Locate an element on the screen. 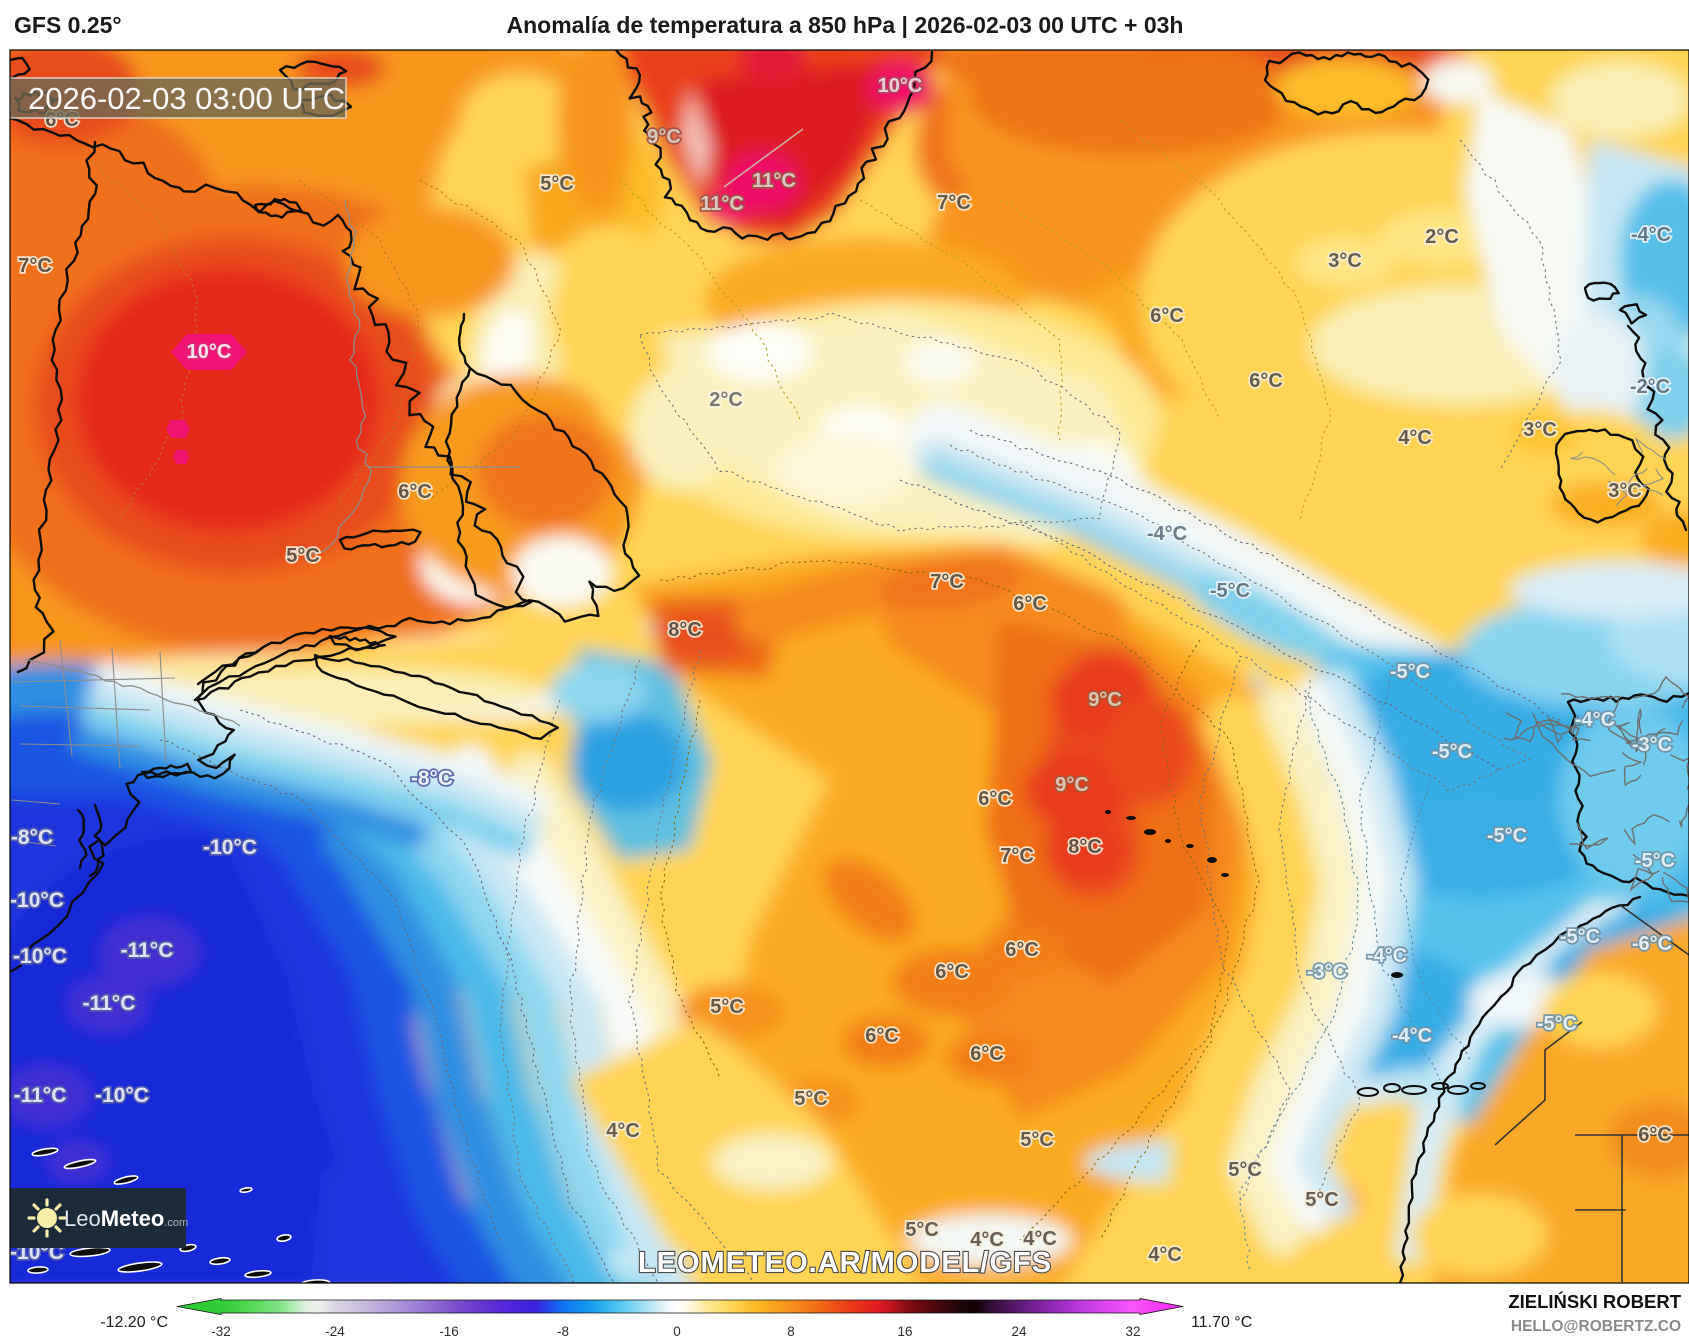 The height and width of the screenshot is (1339, 1689). svg-text: 2026-02-03 03:00 UTC is located at coordinates (186, 98).